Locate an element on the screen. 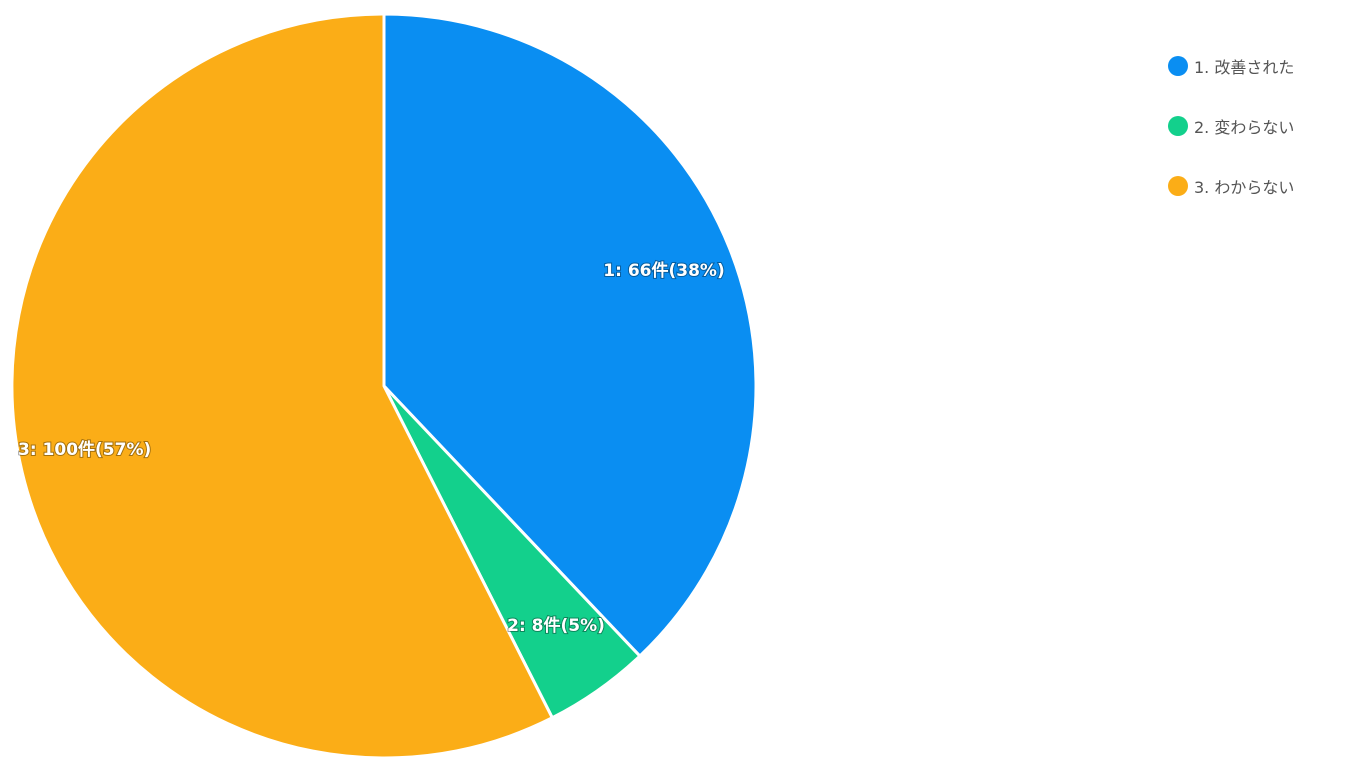  legend-item-improved: 1. 改善された is located at coordinates (1231, 66).